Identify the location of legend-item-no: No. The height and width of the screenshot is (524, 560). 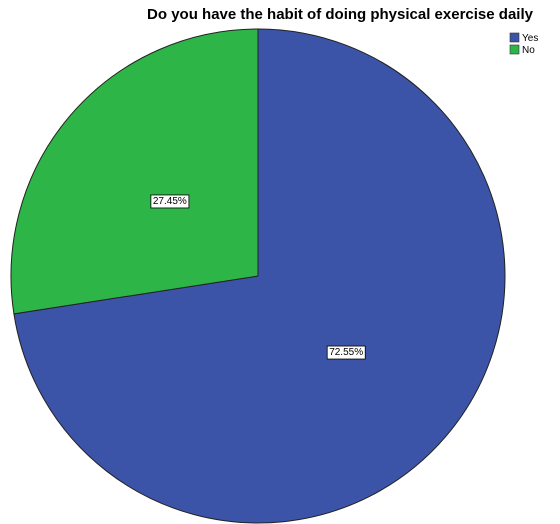
(522, 50).